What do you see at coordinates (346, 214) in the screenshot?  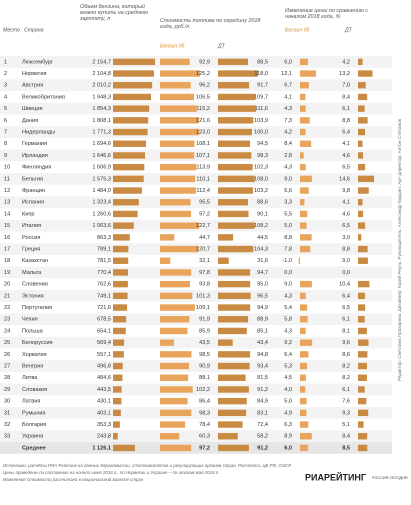 I see `value-label: 4,6` at bounding box center [346, 214].